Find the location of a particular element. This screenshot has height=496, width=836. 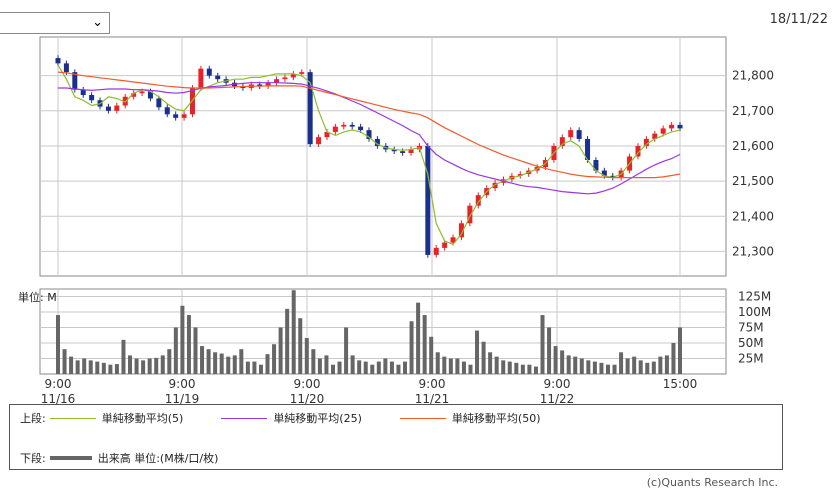

volume-tick-label: 25M is located at coordinates (751, 358).